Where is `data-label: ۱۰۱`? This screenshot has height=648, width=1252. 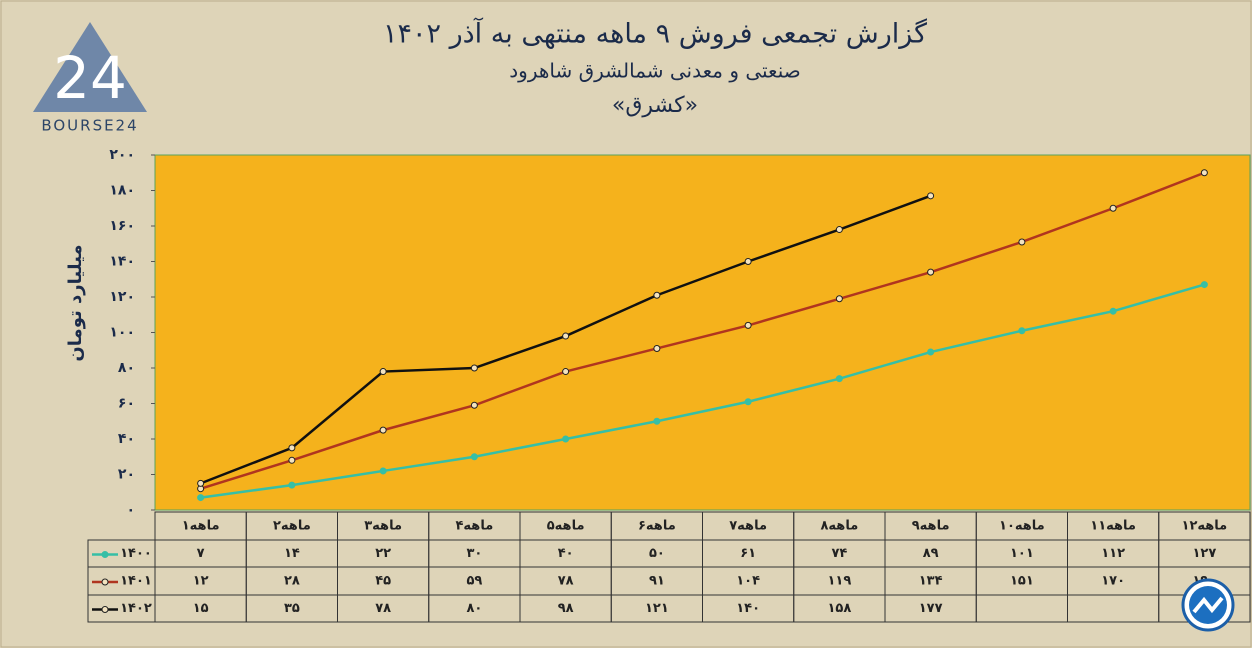 data-label: ۱۰۱ is located at coordinates (1022, 553).